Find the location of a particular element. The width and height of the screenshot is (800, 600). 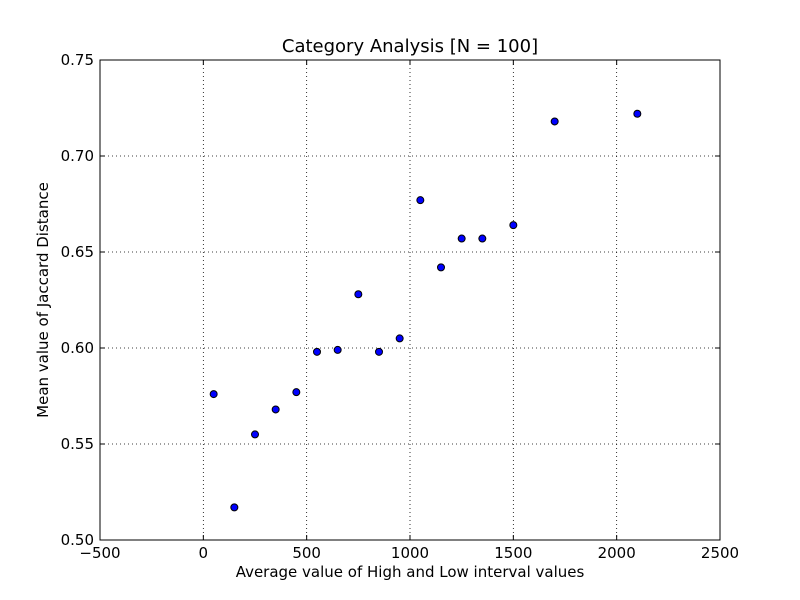

y-tick-label: 0.75 is located at coordinates (77, 60).